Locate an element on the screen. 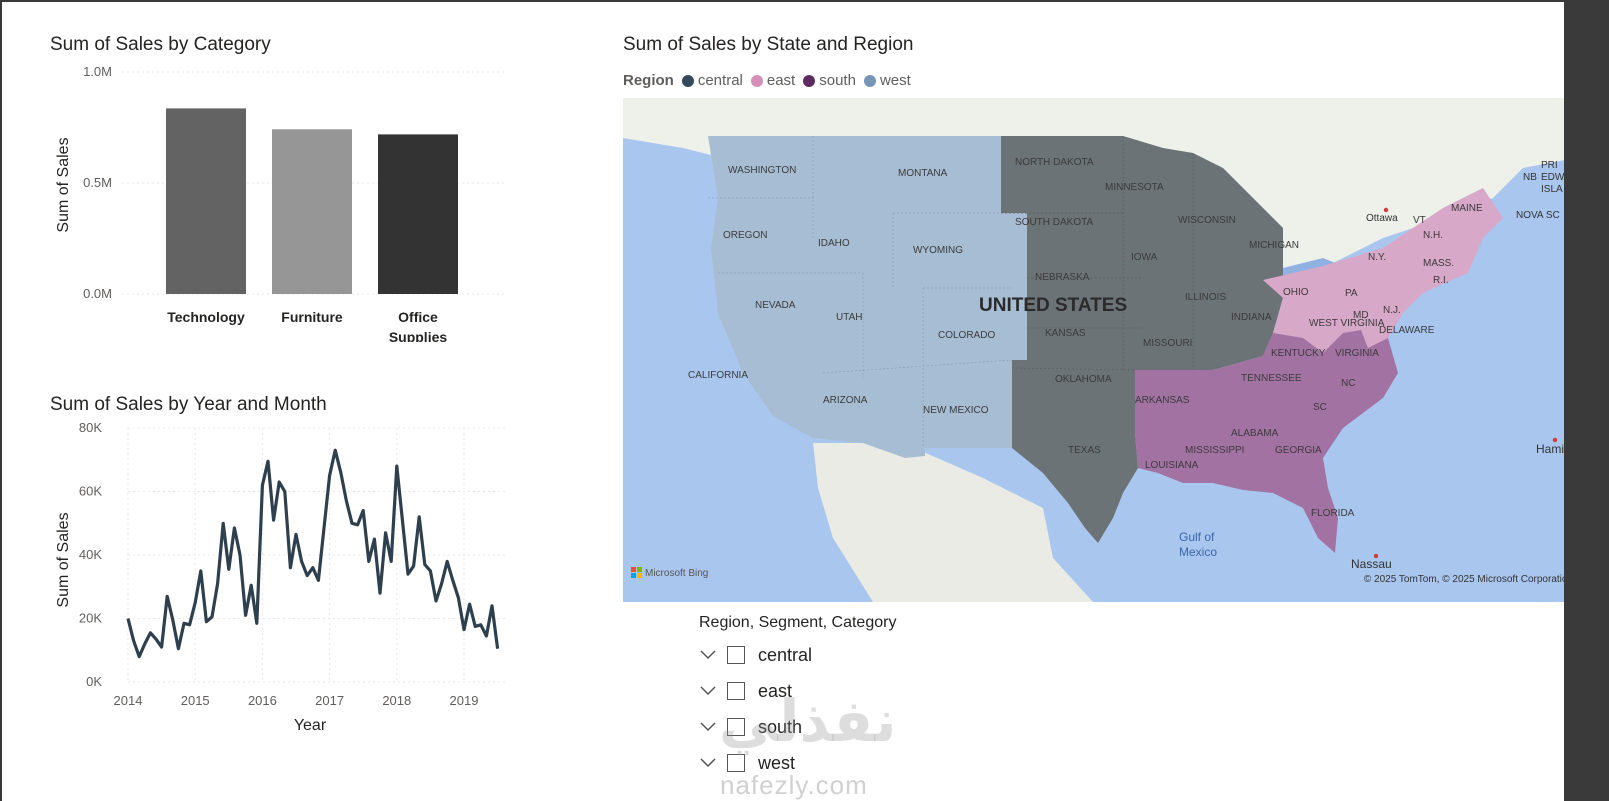 This screenshot has height=801, width=1609. state-label: SC is located at coordinates (1320, 407).